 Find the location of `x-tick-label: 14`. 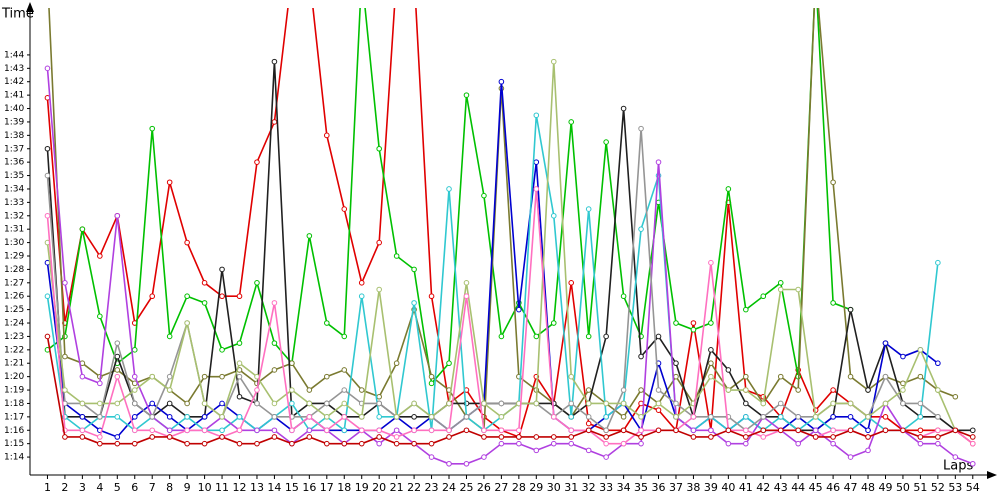

x-tick-label: 14 is located at coordinates (274, 487).